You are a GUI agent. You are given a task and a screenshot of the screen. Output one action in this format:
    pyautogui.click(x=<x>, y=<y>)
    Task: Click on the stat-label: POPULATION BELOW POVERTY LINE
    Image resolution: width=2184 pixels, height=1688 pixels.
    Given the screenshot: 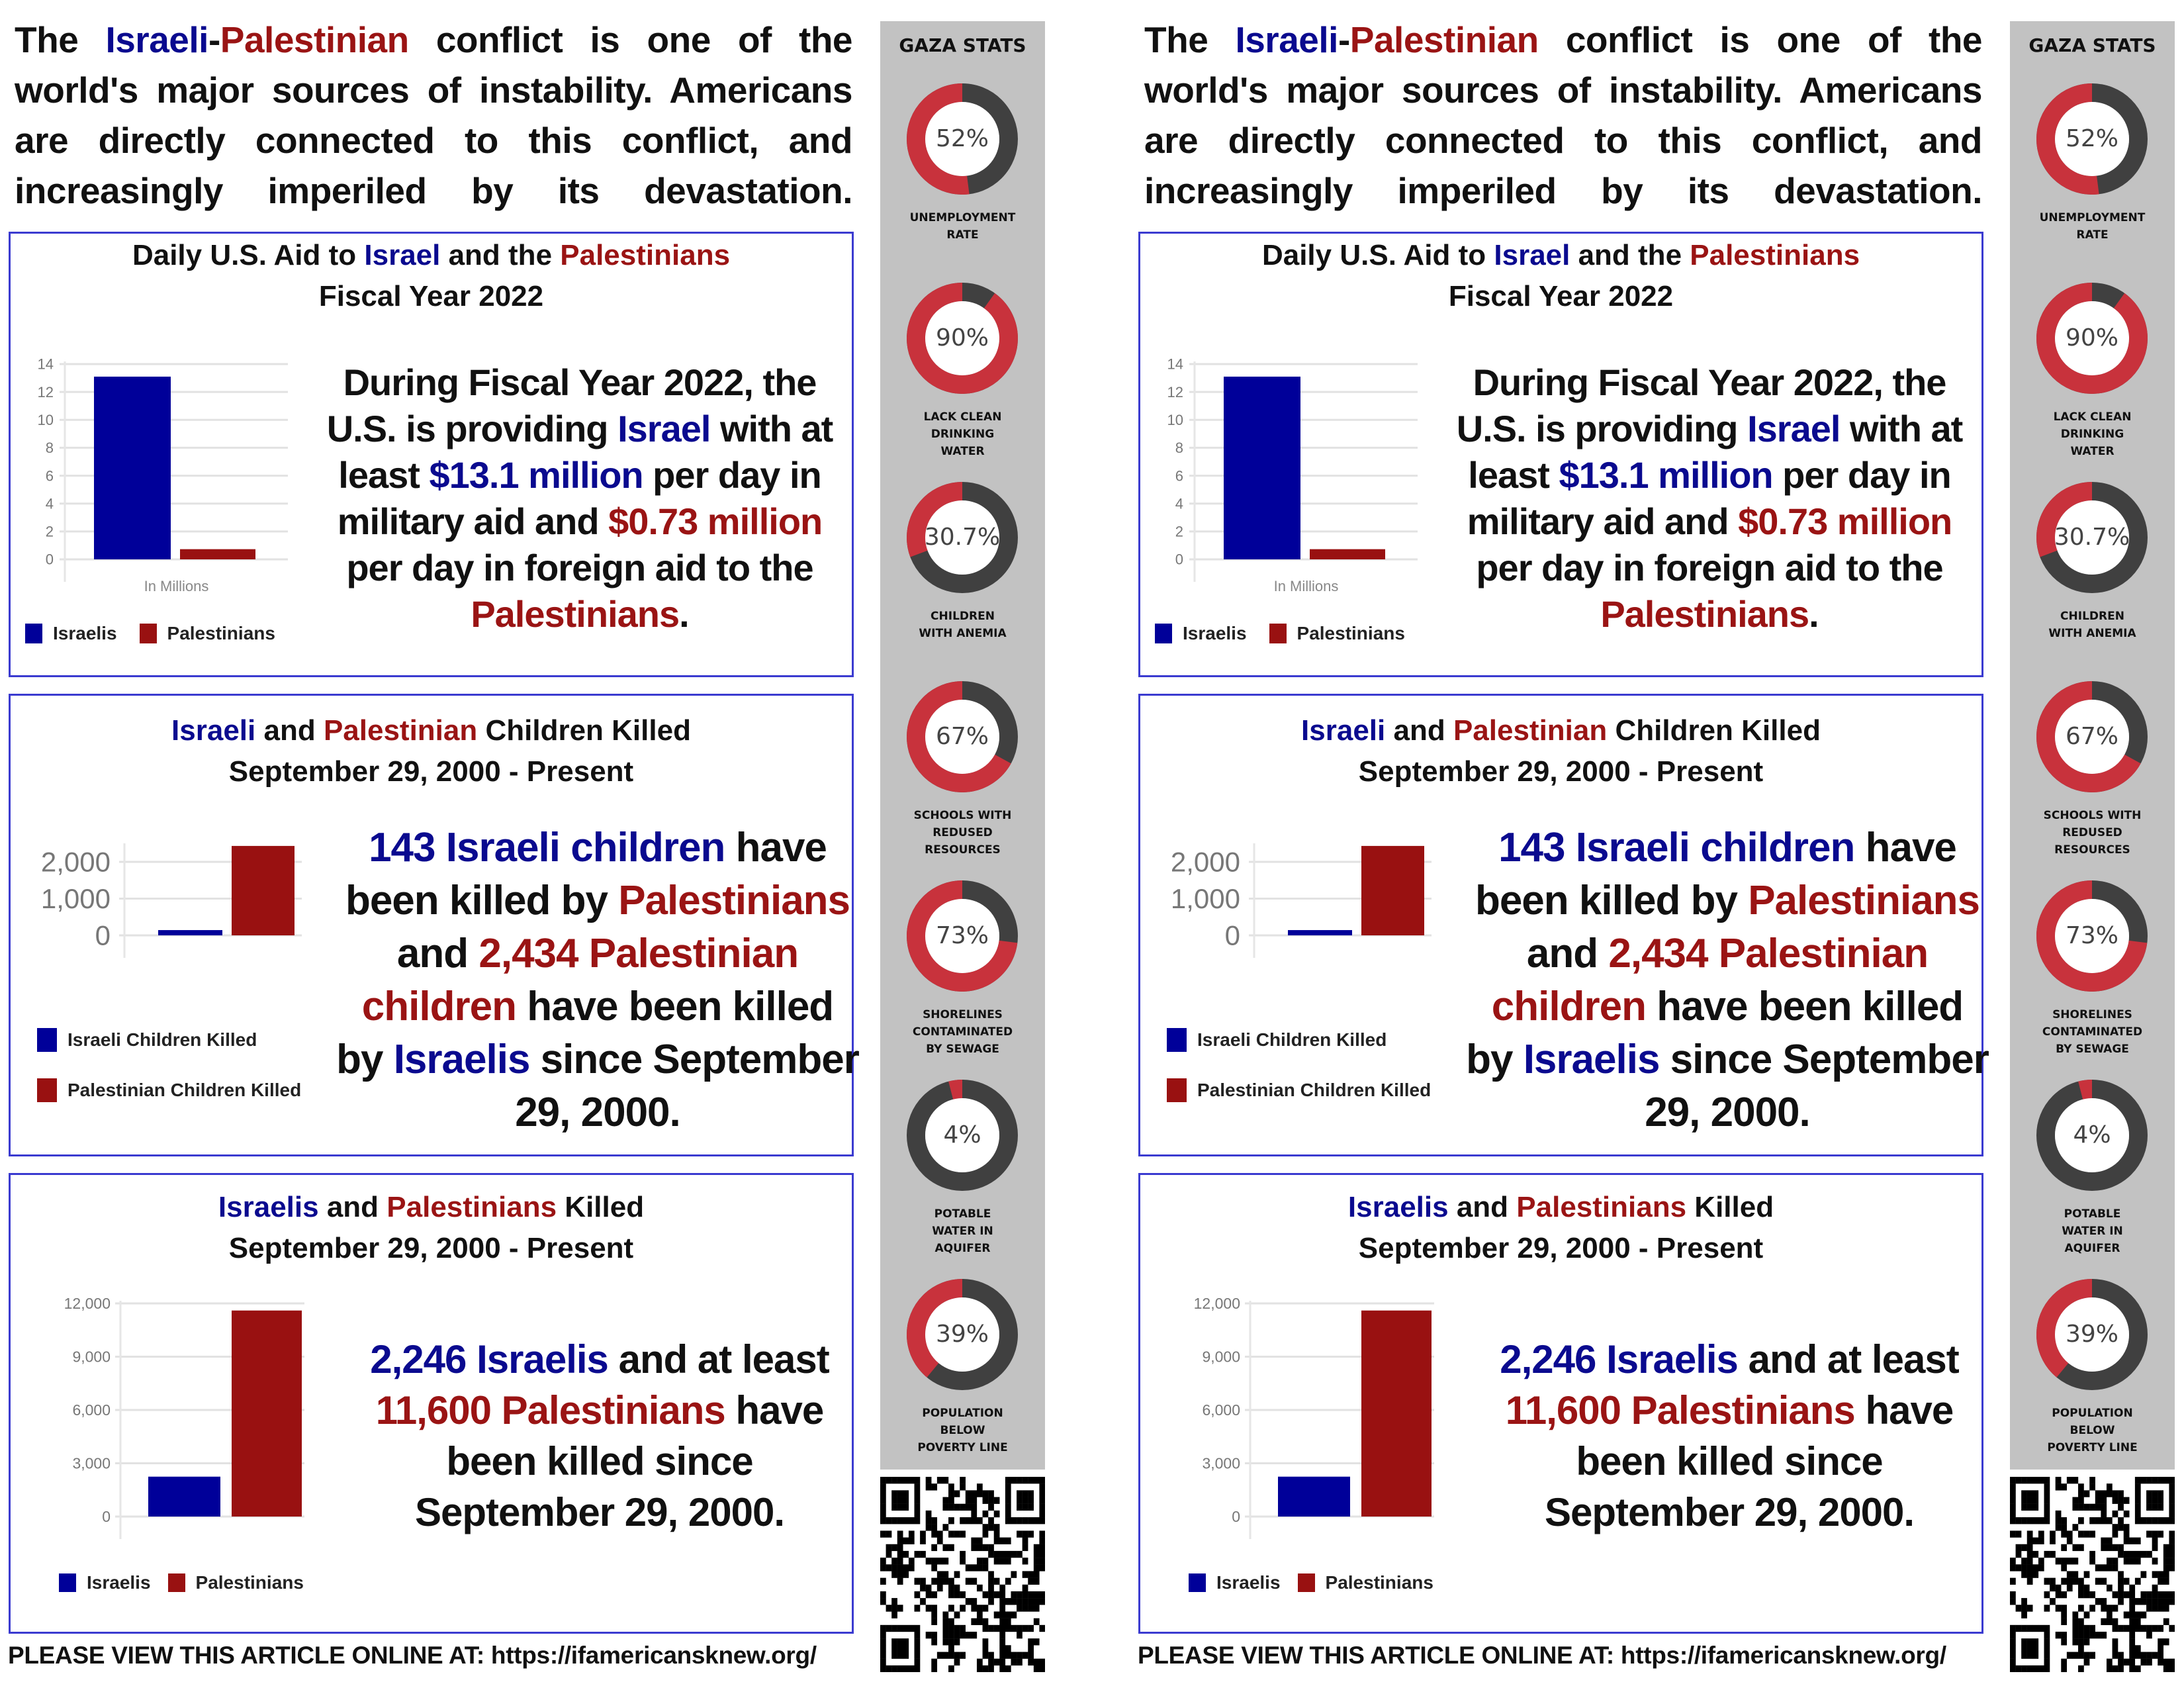 What is the action you would take?
    pyautogui.click(x=963, y=1430)
    